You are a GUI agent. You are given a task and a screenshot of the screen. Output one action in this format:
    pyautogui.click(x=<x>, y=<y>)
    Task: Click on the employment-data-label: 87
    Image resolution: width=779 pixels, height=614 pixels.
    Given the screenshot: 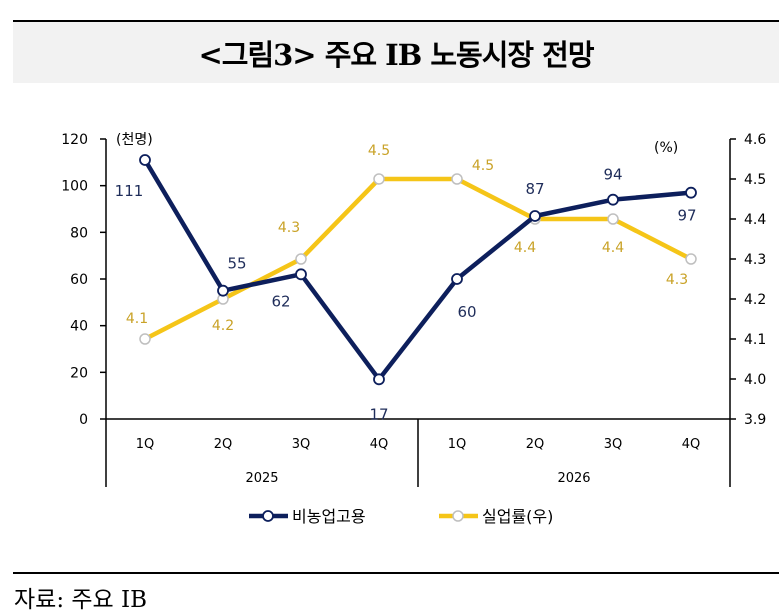 What is the action you would take?
    pyautogui.click(x=534, y=189)
    